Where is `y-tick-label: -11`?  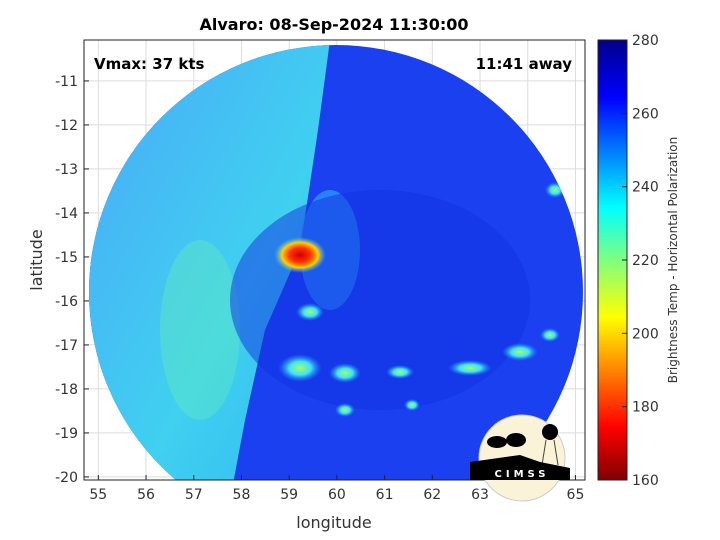
y-tick-label: -11 is located at coordinates (66, 82).